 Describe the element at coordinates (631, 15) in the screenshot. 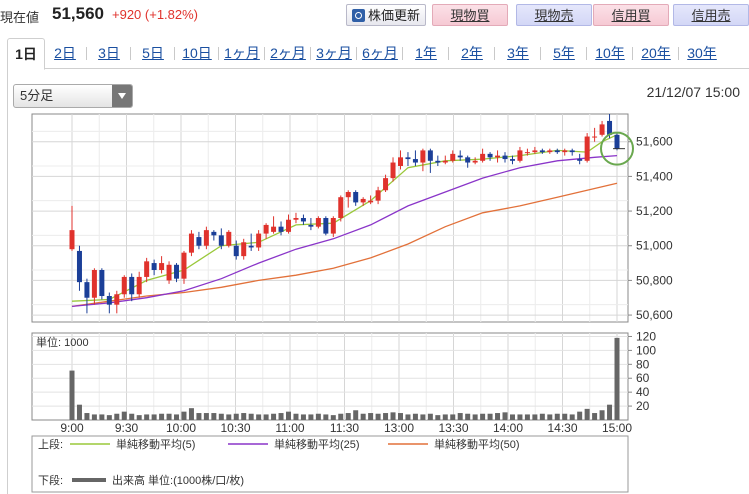

I see `margin-buy-button: 信用買` at that location.